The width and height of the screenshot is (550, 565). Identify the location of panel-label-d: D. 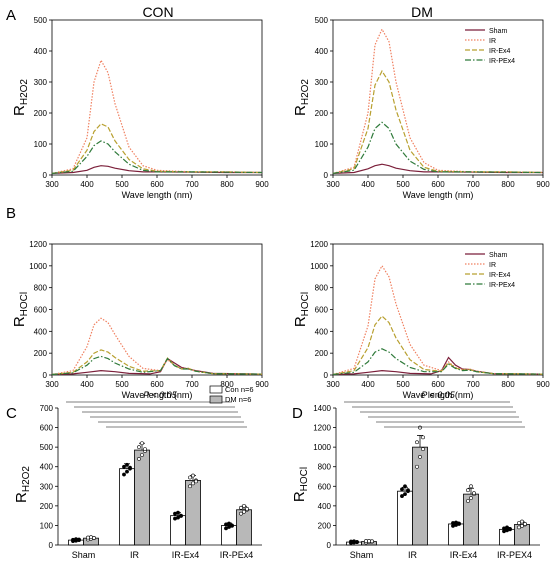
(297, 413).